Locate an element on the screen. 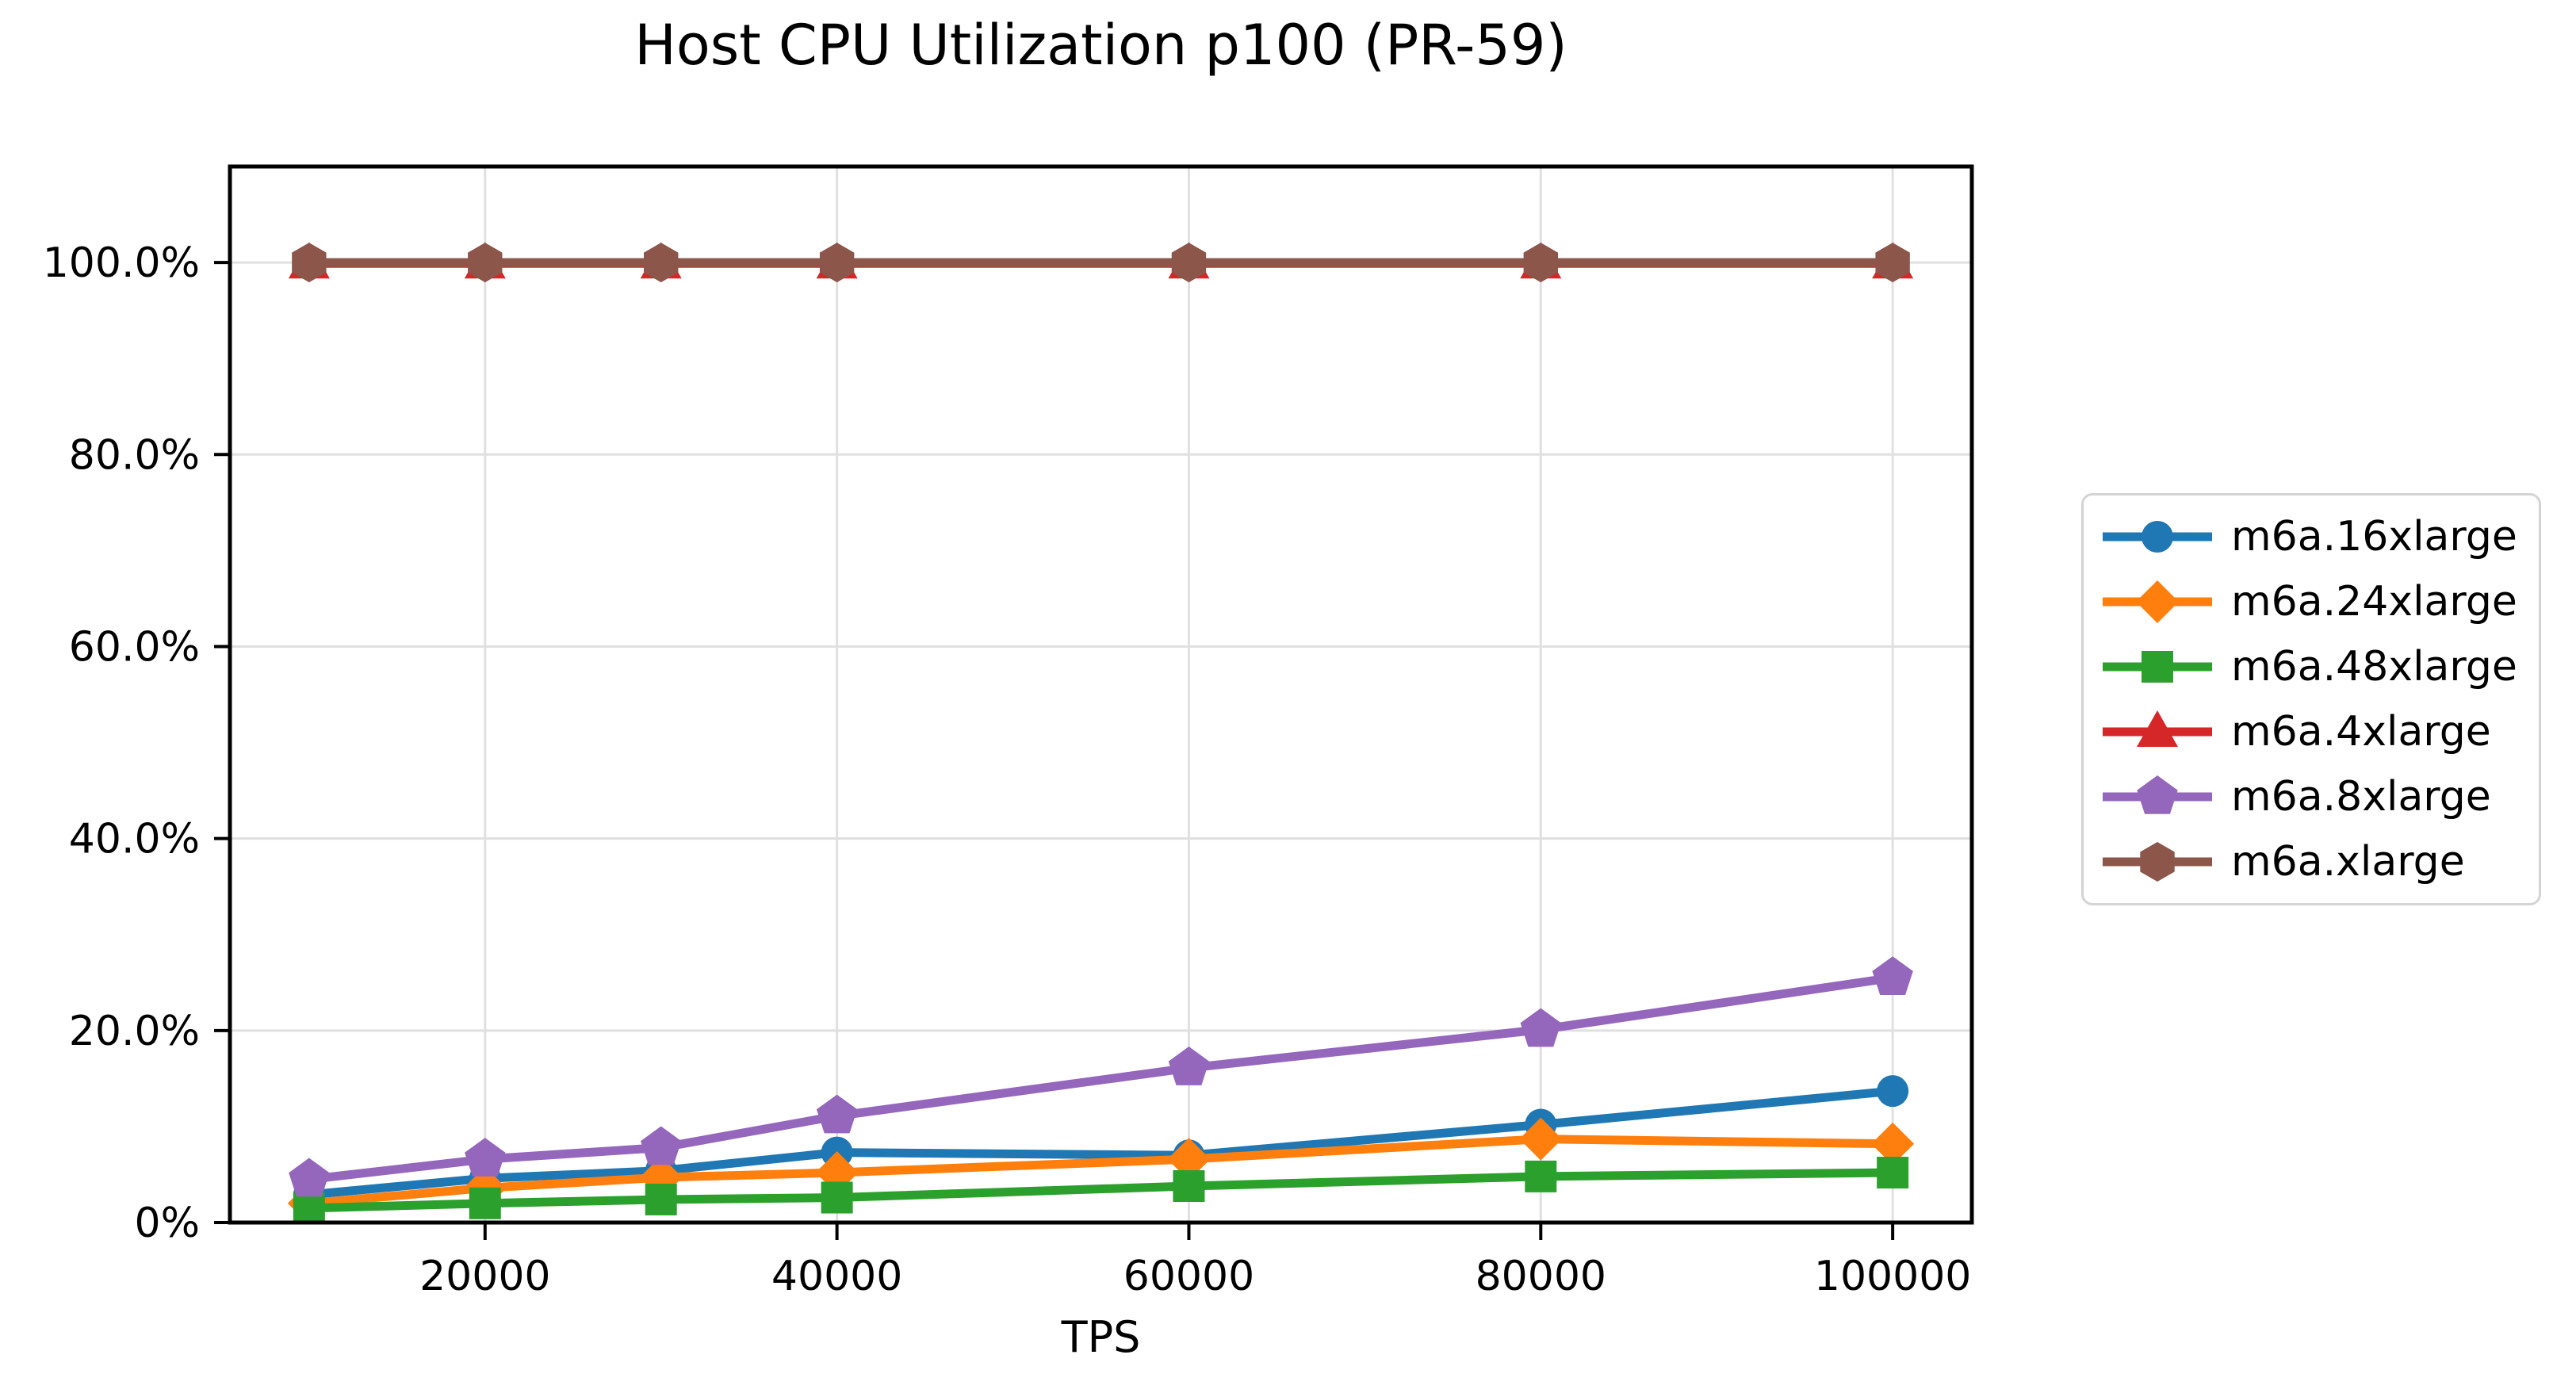  series-line-m6a-8xlarge is located at coordinates (1100, 1078).